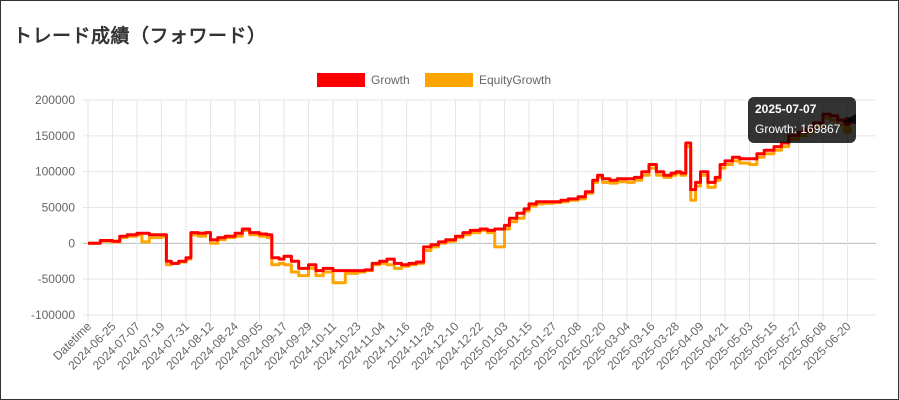 This screenshot has width=899, height=400. What do you see at coordinates (140, 36) in the screenshot?
I see `page-title: トレード成績（フォワード）` at bounding box center [140, 36].